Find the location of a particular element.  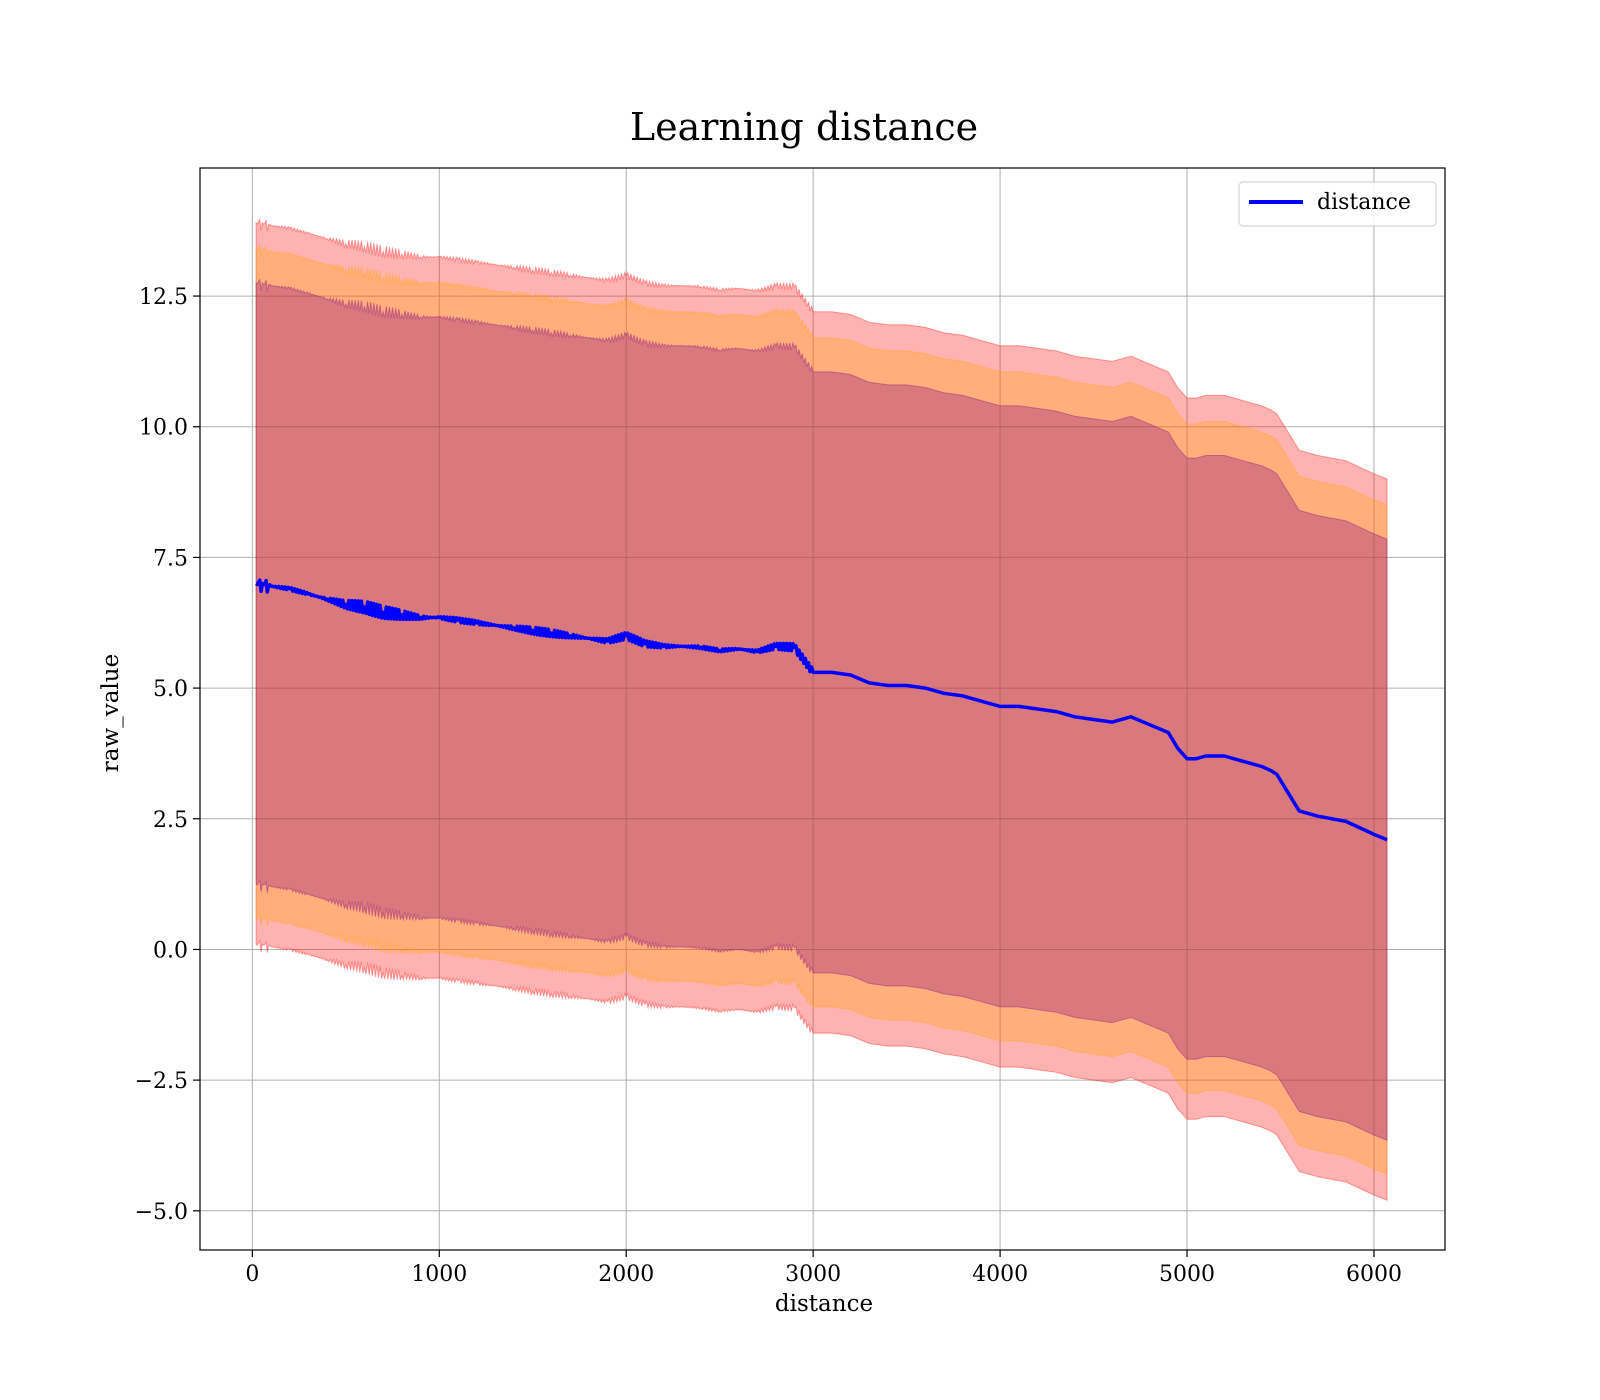

y-tick-label: −2.5 is located at coordinates (161, 1081).